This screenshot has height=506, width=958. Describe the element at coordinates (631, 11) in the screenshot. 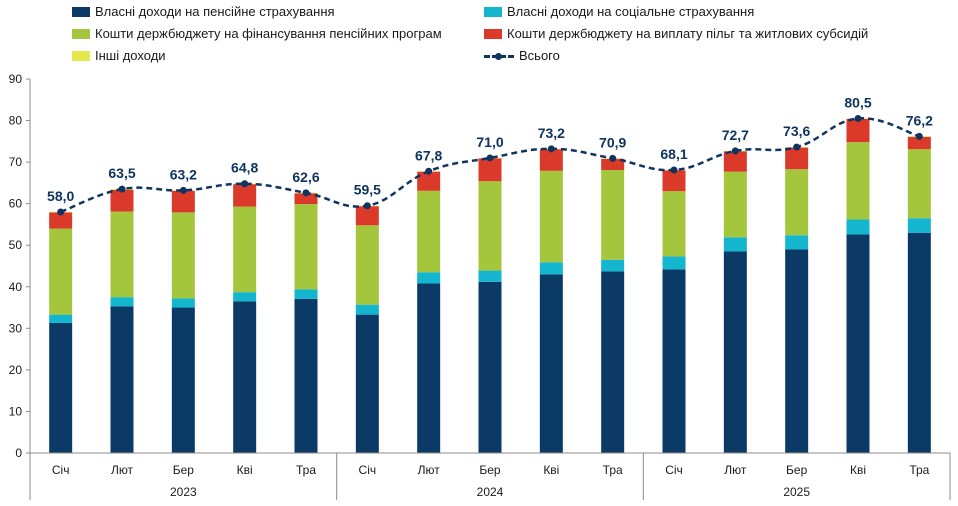

I see `legend-label: Власні доходи на соціальне страхування` at that location.